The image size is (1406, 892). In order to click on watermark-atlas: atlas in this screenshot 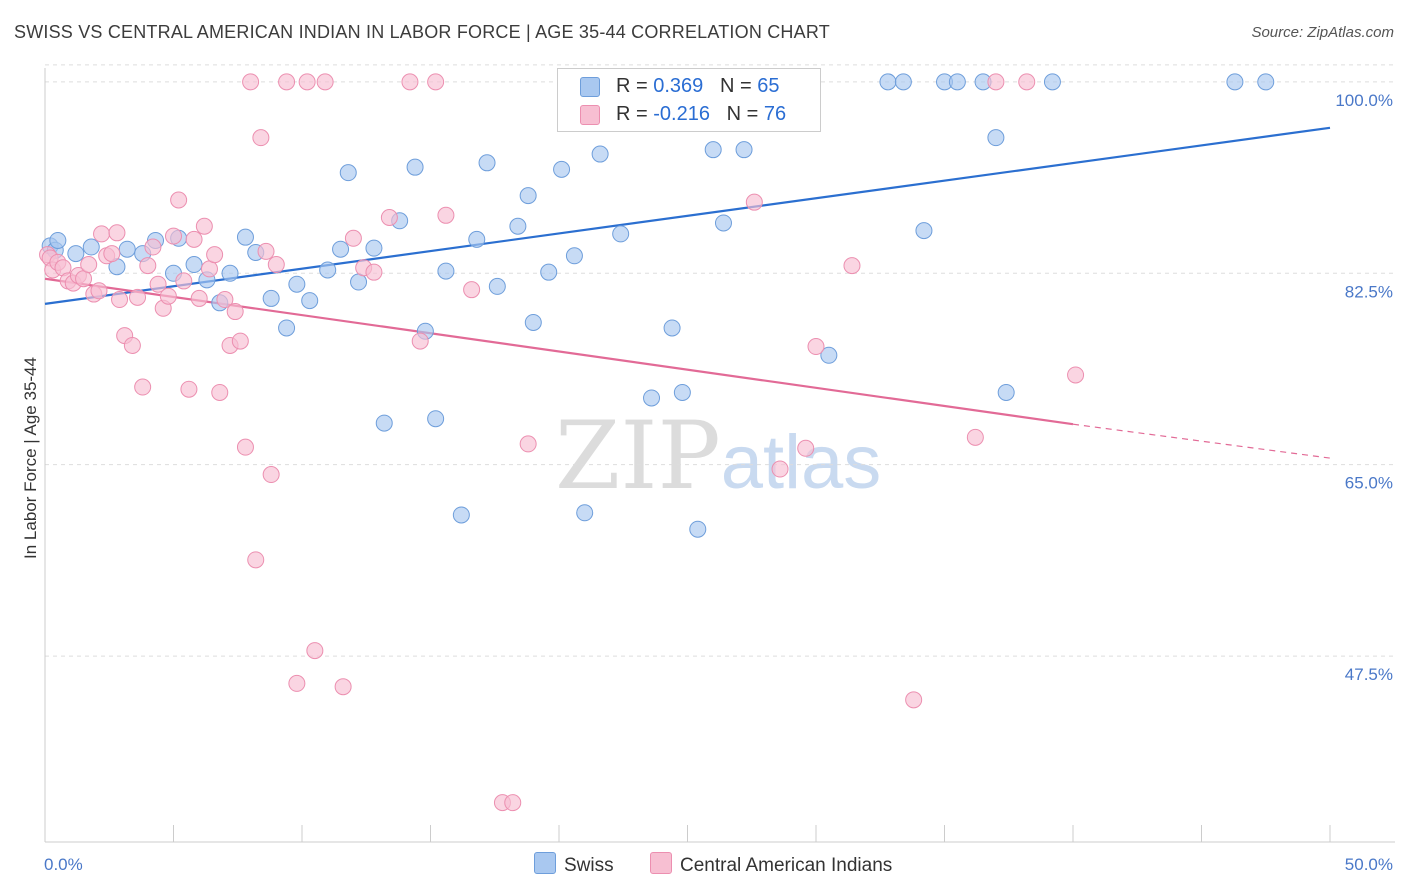, I will do `click(801, 462)`.